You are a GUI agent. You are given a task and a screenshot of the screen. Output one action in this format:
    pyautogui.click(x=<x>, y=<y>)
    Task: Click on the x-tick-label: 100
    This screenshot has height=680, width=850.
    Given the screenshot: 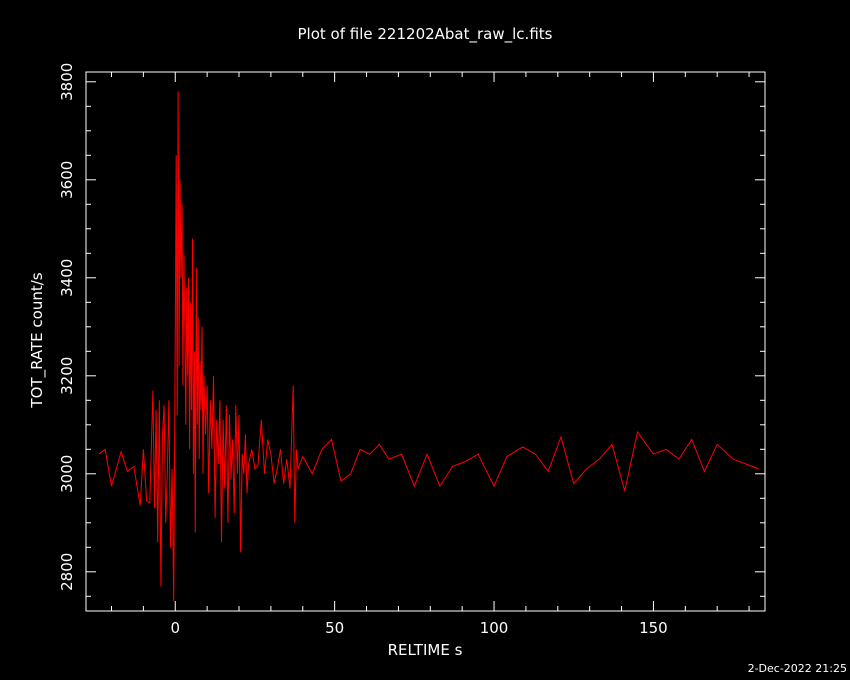 What is the action you would take?
    pyautogui.click(x=494, y=628)
    